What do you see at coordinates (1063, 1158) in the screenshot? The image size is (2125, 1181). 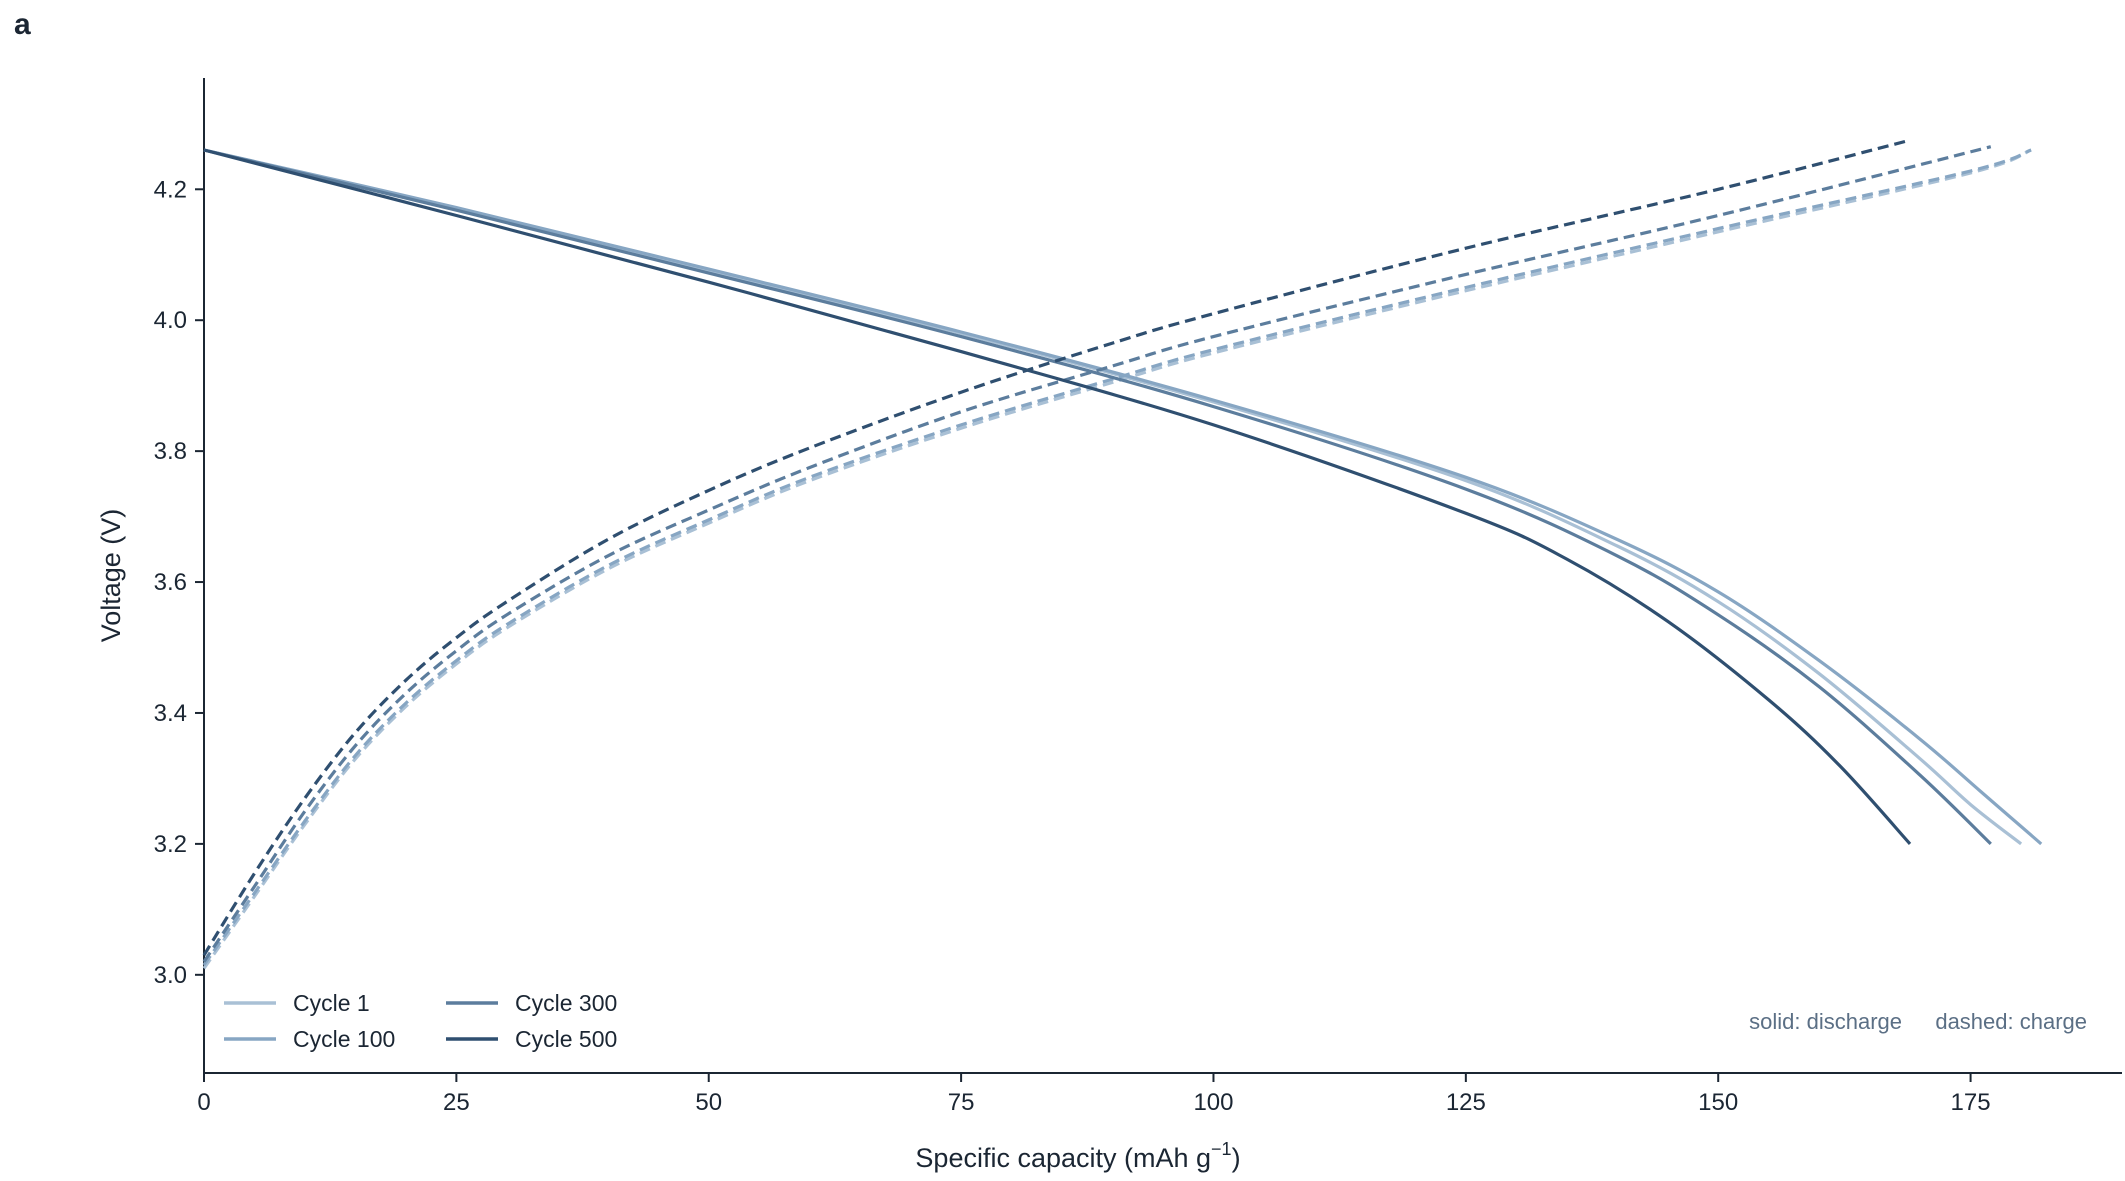 I see `x-axis-title-main: Specific capacity (mAh g` at bounding box center [1063, 1158].